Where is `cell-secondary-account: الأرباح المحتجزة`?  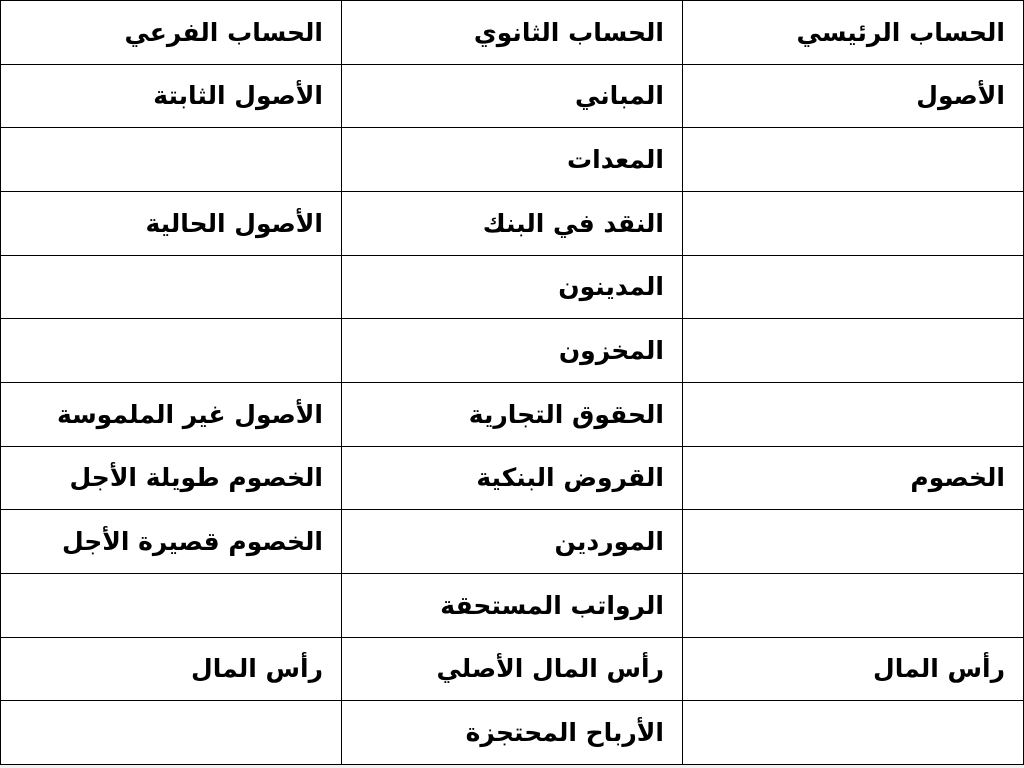 cell-secondary-account: الأرباح المحتجزة is located at coordinates (512, 732).